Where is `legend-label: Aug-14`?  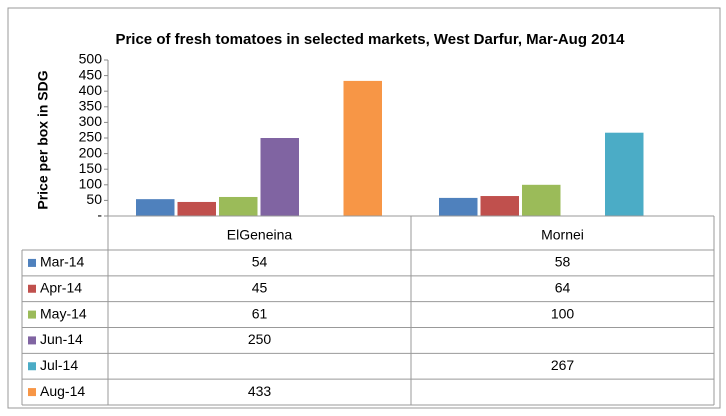 legend-label: Aug-14 is located at coordinates (62, 391).